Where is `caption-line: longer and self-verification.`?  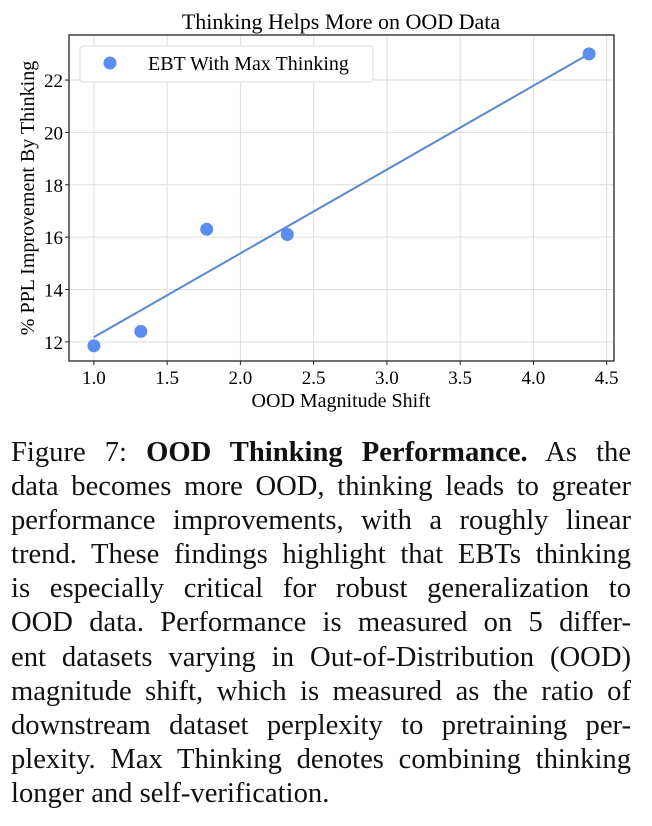
caption-line: longer and self-verification. is located at coordinates (170, 793).